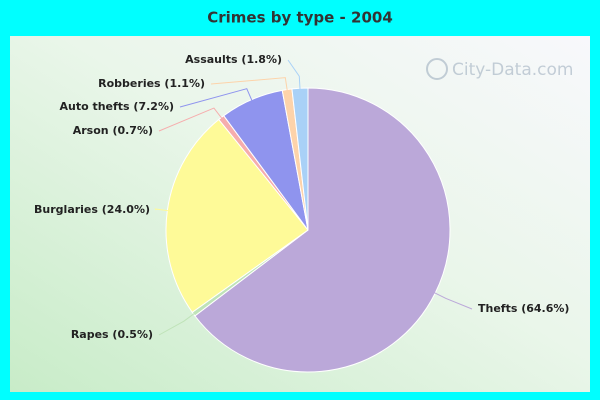  Describe the element at coordinates (151, 83) in the screenshot. I see `slice-label: Robberies (1.1%)` at that location.